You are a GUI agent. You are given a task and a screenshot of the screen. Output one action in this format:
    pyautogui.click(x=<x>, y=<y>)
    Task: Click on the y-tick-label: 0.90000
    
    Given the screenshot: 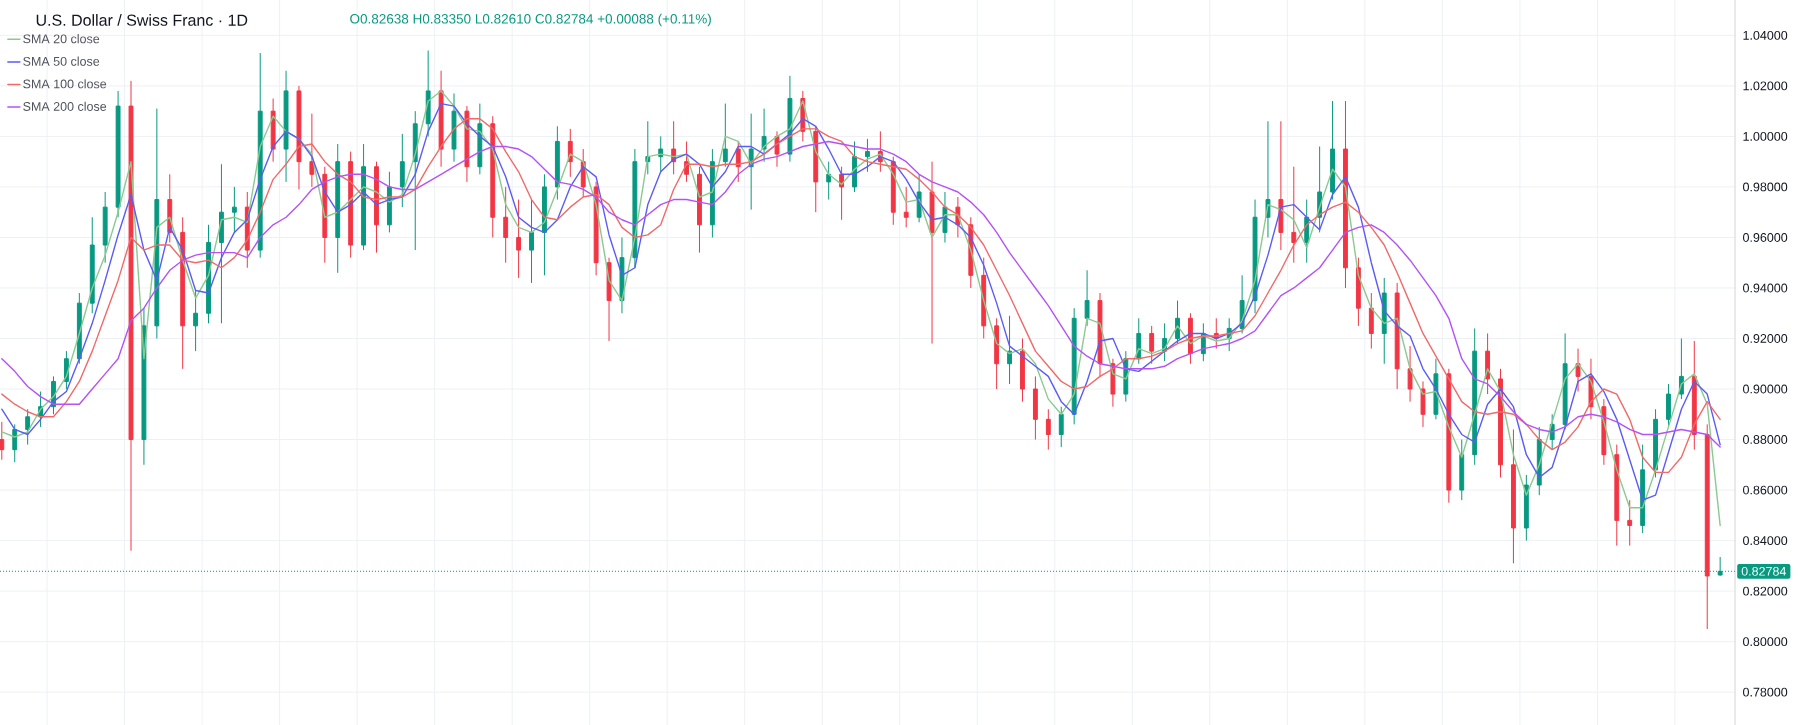 What is the action you would take?
    pyautogui.click(x=1765, y=389)
    